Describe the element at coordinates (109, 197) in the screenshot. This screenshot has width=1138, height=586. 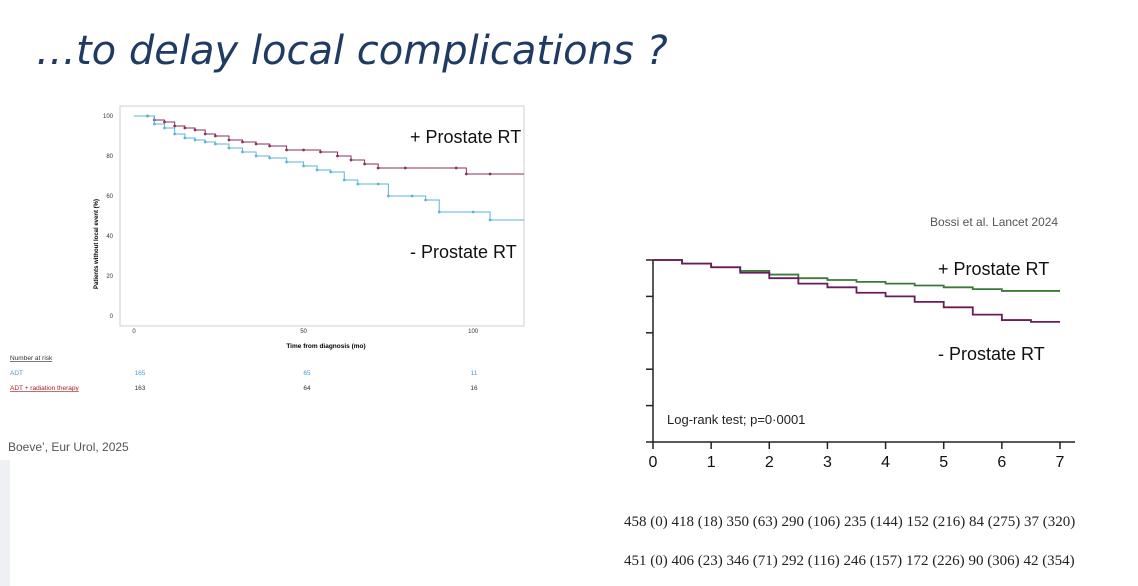
I see `left-y-tick-label: 60` at that location.